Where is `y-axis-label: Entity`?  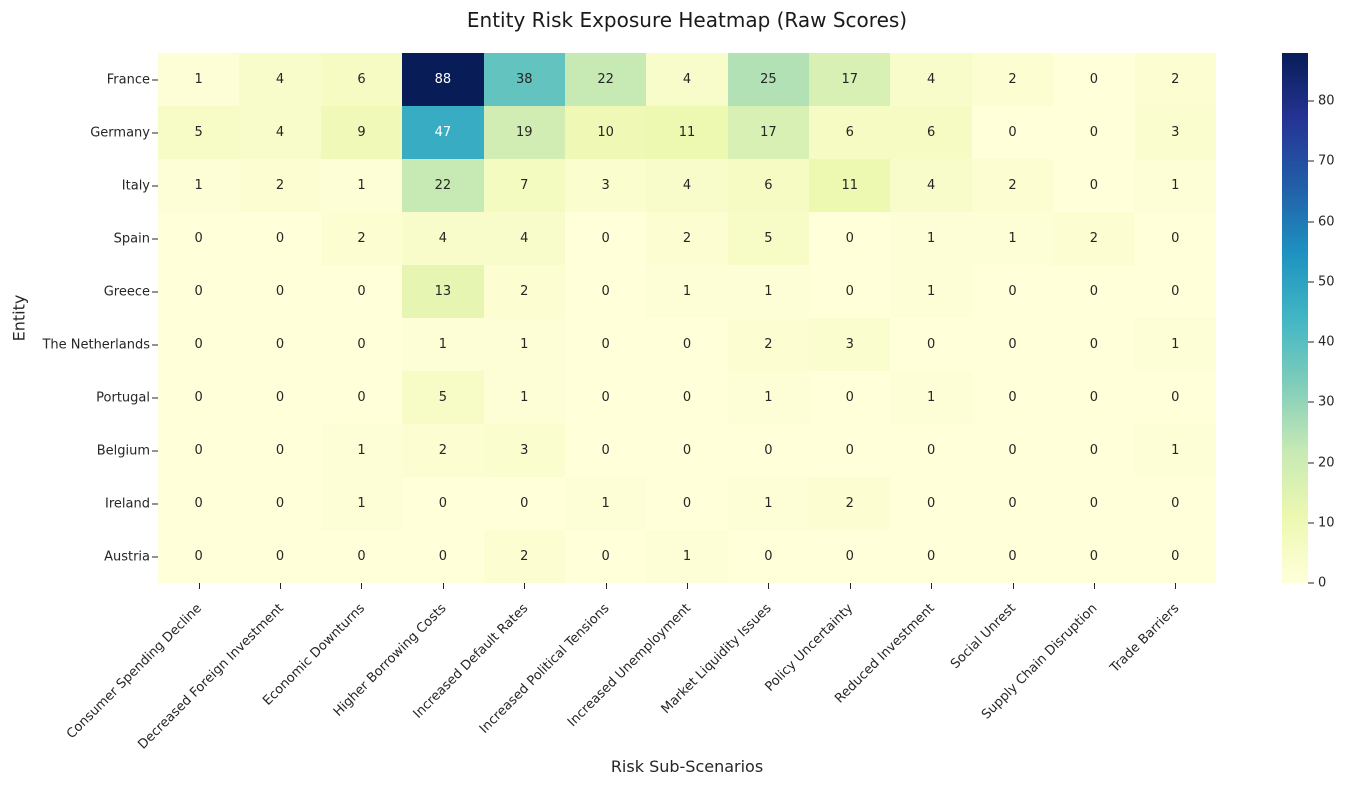 y-axis-label: Entity is located at coordinates (19, 318).